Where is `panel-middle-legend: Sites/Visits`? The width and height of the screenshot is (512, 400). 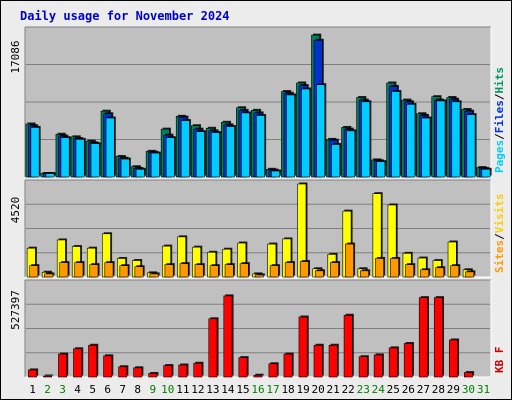 panel-middle-legend: Sites/Visits is located at coordinates (499, 234).